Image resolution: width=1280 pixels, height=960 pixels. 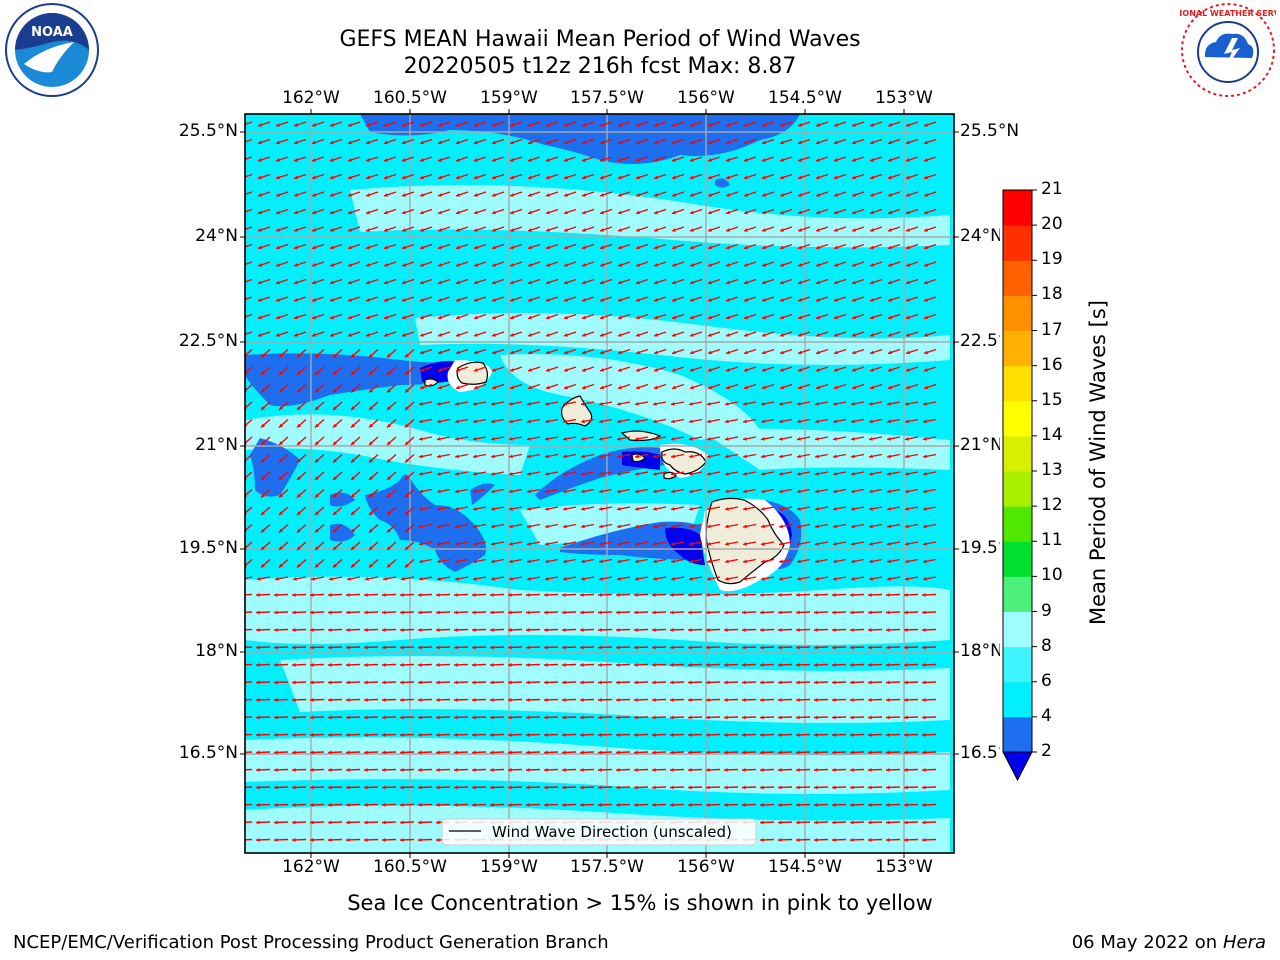 I want to click on chart-subtitle: 20220505 t12z 216h fcst Max: 8.87, so click(x=600, y=66).